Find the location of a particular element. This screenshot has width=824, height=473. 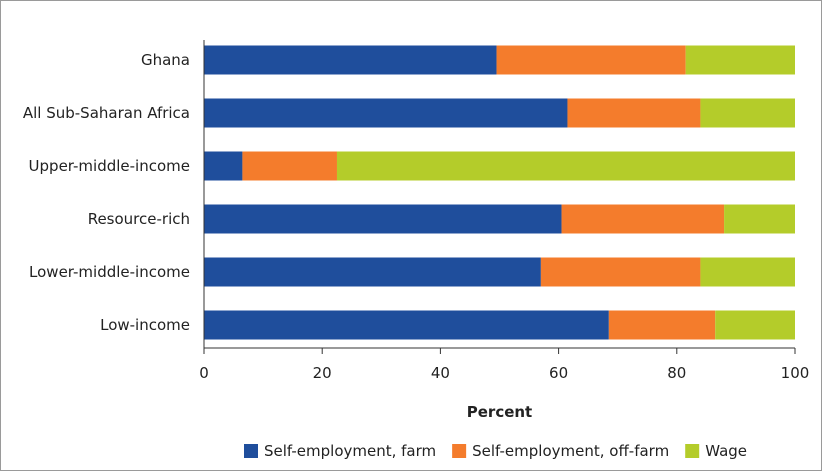

category-label: Upper-middle-income is located at coordinates (109, 166).